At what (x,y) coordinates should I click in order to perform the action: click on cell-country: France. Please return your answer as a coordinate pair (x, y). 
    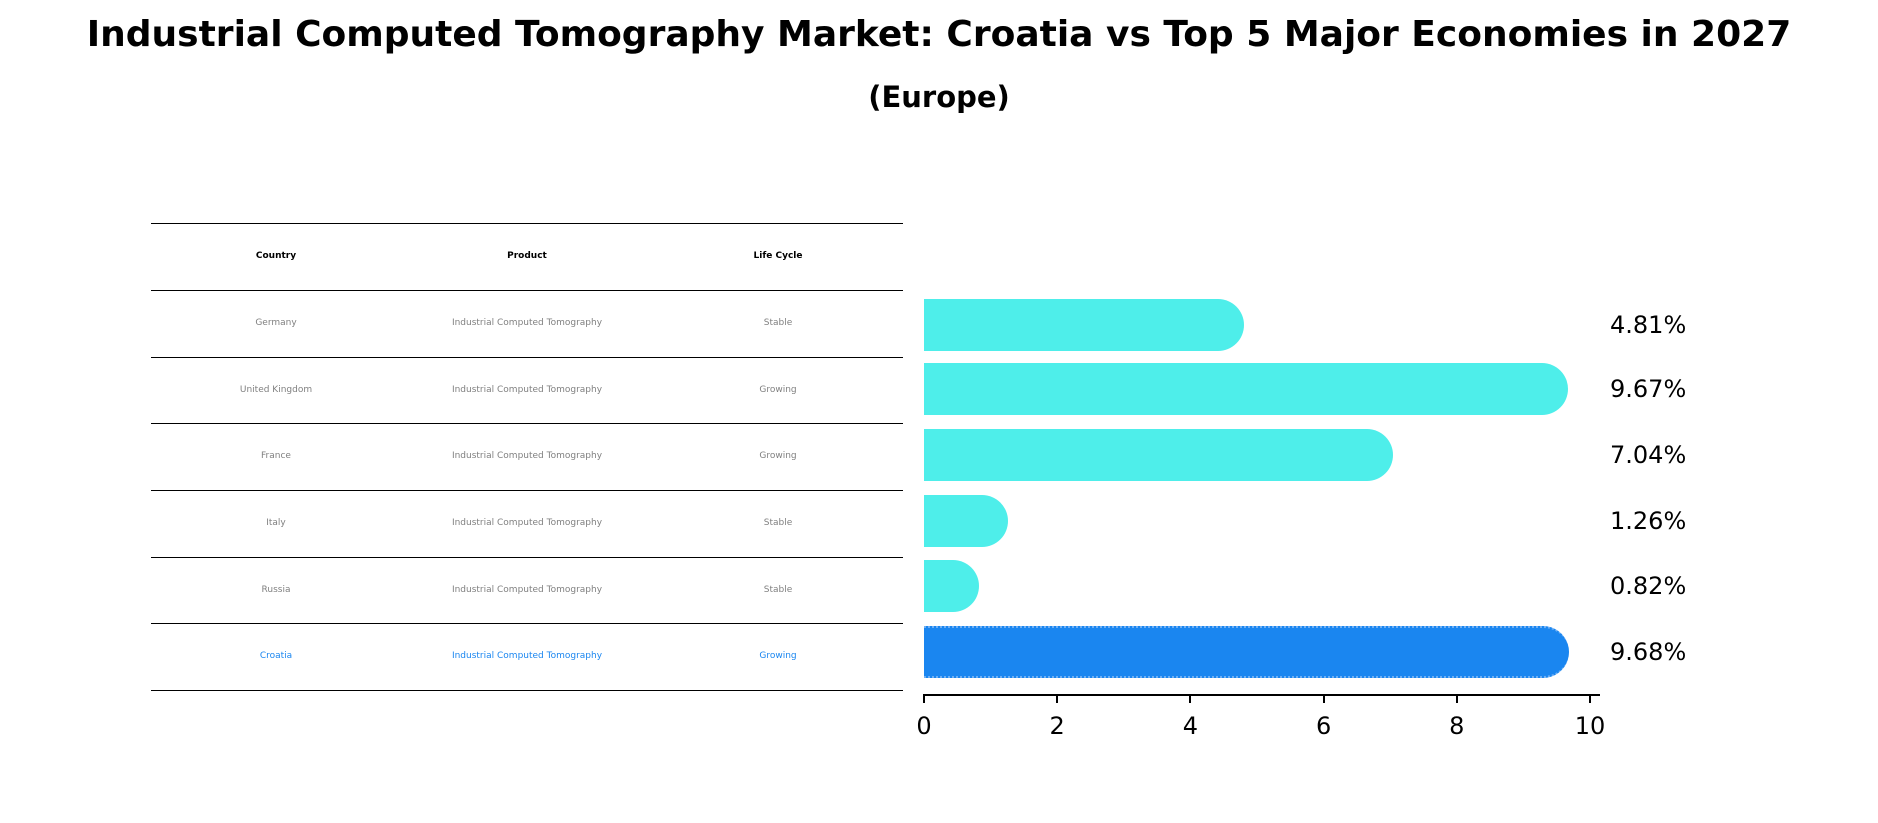
    Looking at the image, I should click on (276, 456).